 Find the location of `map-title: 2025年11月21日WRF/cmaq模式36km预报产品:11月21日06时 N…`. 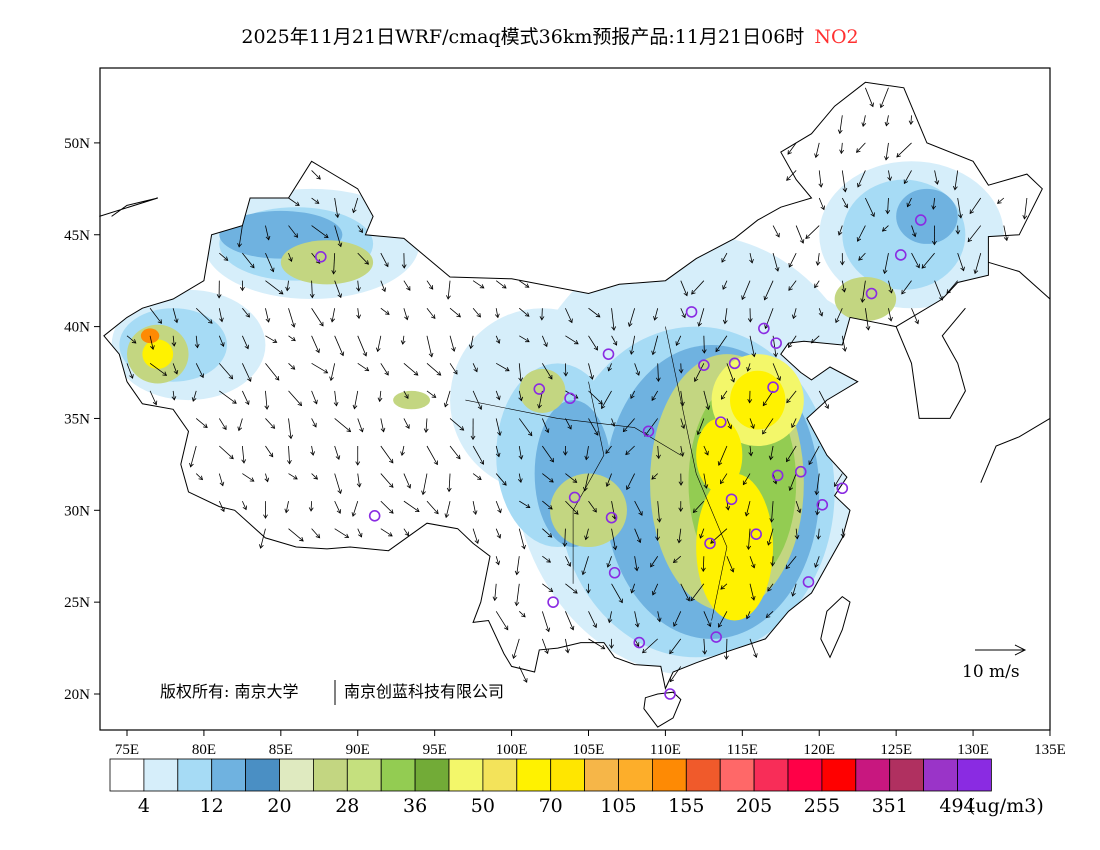

map-title: 2025年11月21日WRF/cmaq模式36km预报产品:11月21日06时 N… is located at coordinates (550, 35).